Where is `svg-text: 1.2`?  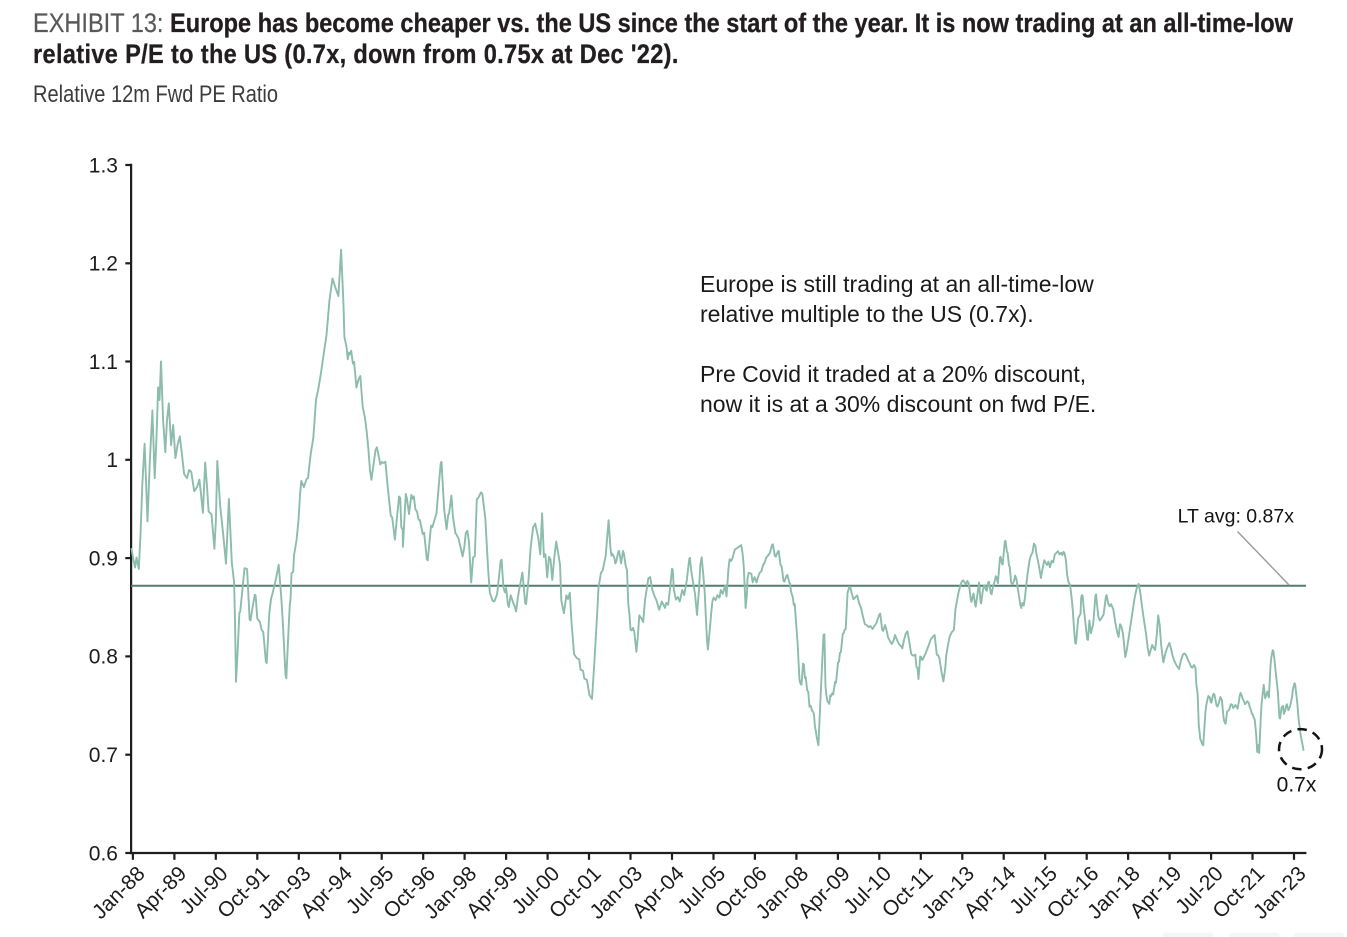 svg-text: 1.2 is located at coordinates (103, 264).